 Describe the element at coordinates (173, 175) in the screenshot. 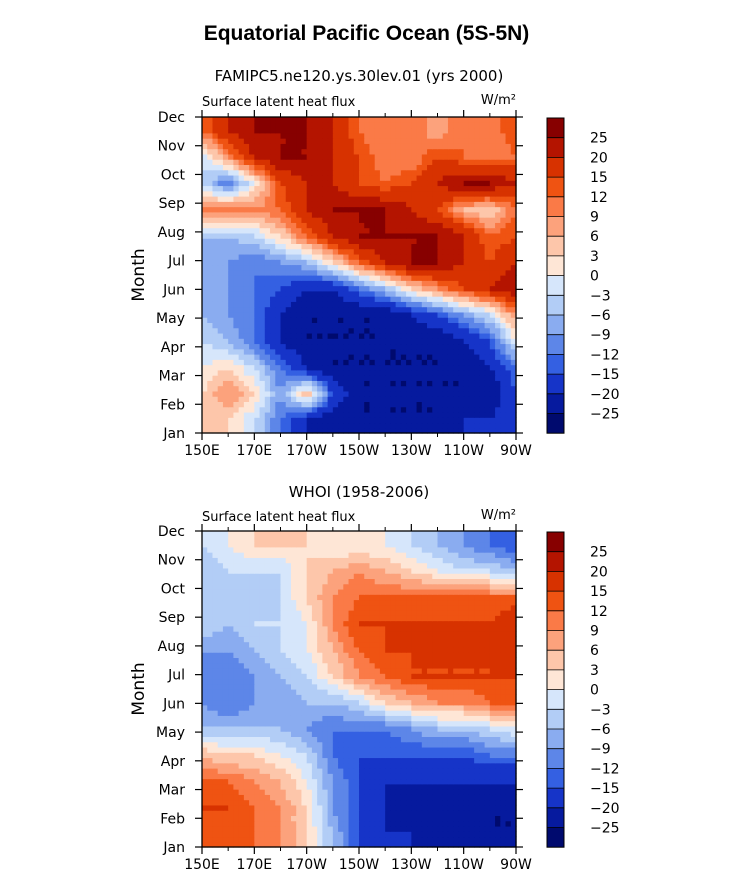

I see `y-tick-label: Oct` at that location.